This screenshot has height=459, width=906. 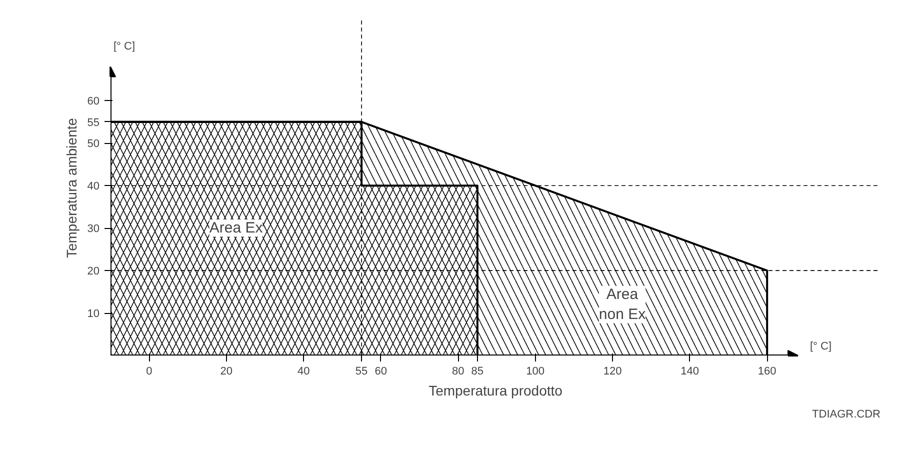 I want to click on x-tick-label: 120, so click(x=612, y=372).